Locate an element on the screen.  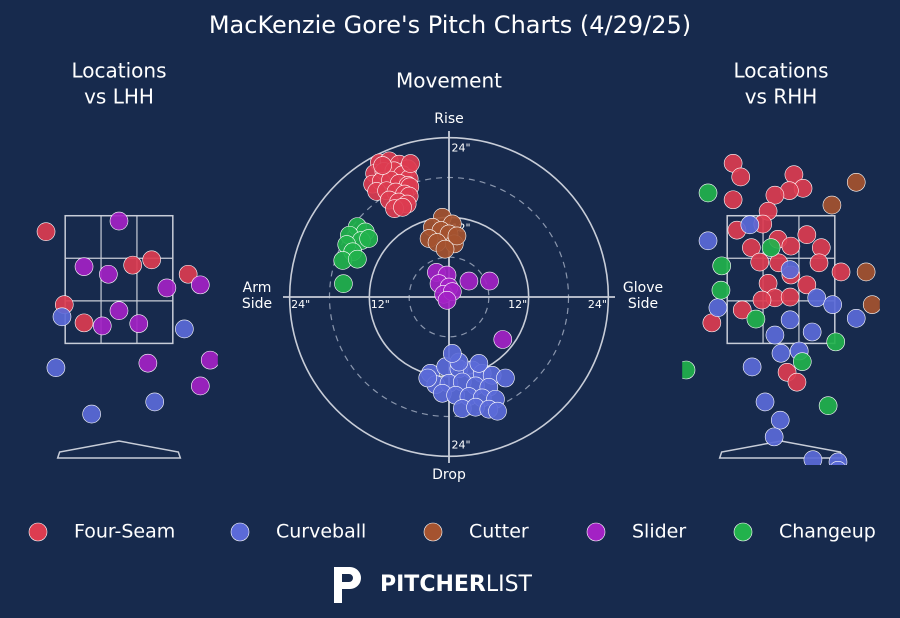
legend-label: Cutter is located at coordinates (499, 532).